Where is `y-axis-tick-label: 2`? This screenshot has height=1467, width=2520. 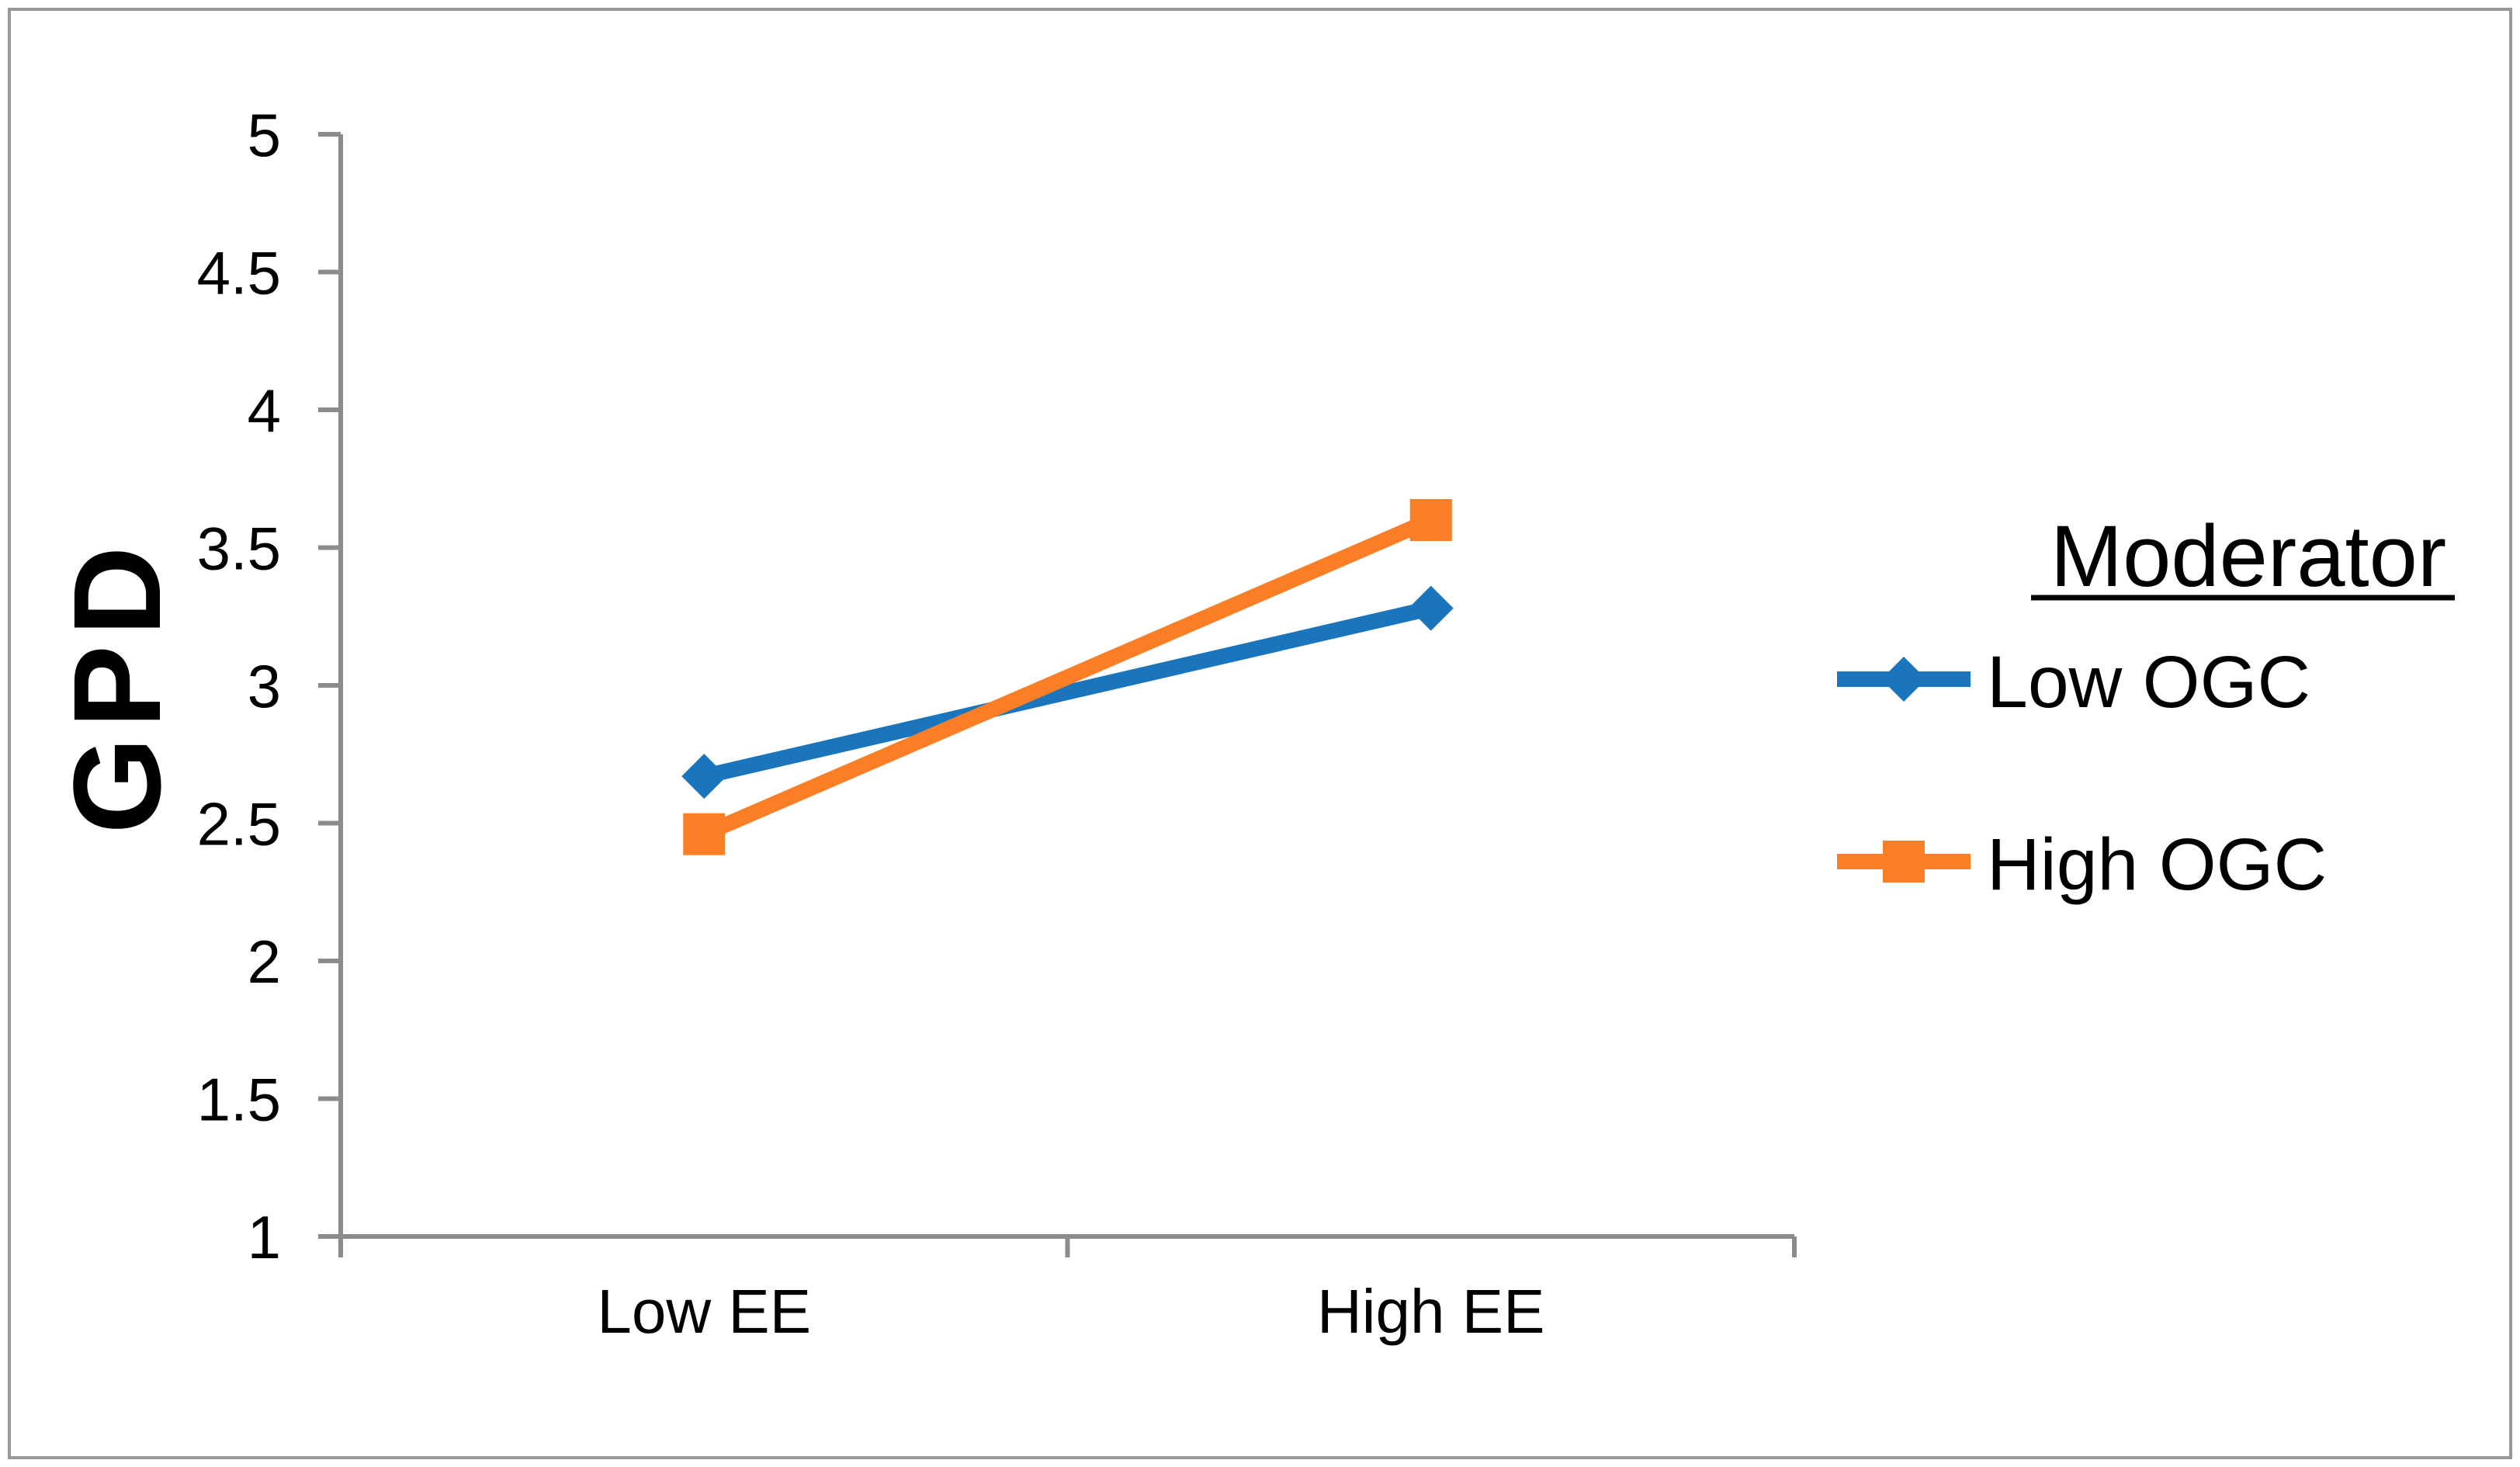
y-axis-tick-label: 2 is located at coordinates (265, 962).